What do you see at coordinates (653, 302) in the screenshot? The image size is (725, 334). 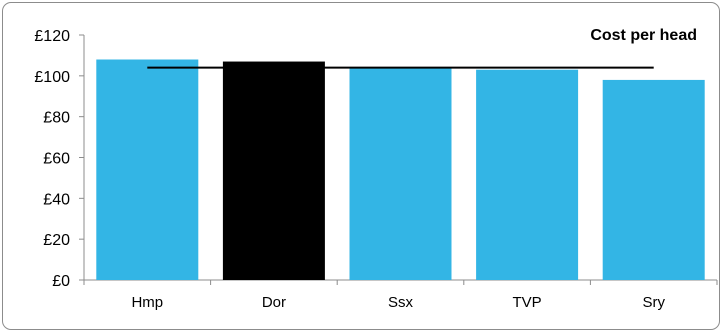 I see `x-tick-label: Sry` at bounding box center [653, 302].